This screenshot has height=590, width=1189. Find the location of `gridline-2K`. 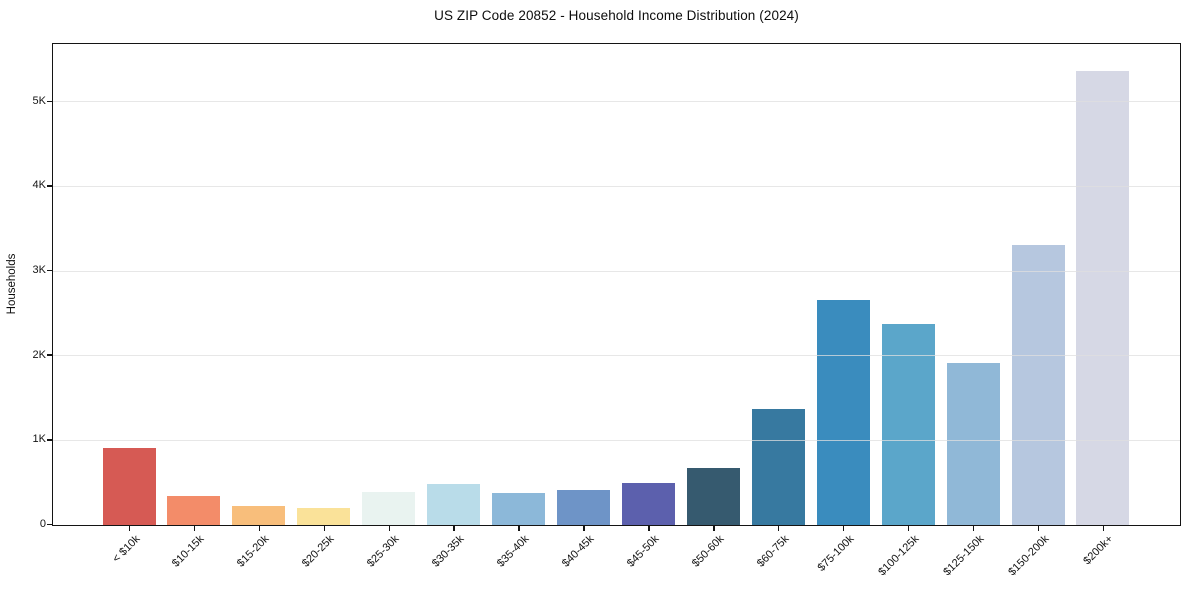

gridline-2K is located at coordinates (616, 356).